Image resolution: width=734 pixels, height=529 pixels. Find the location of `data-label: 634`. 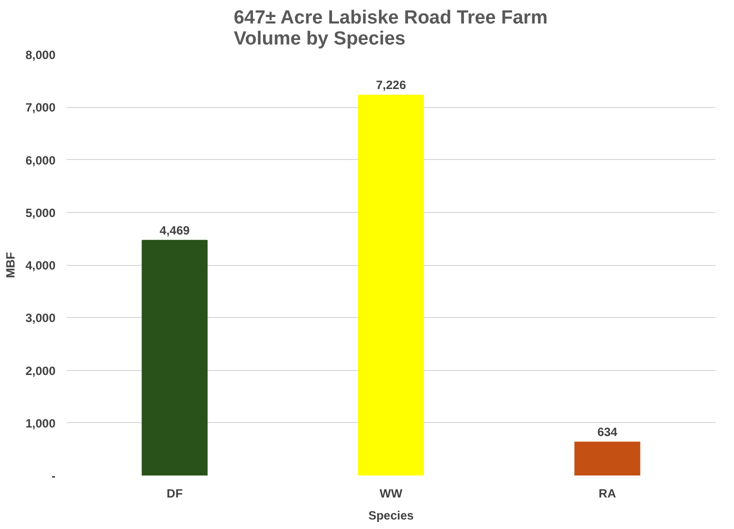

data-label: 634 is located at coordinates (607, 432).